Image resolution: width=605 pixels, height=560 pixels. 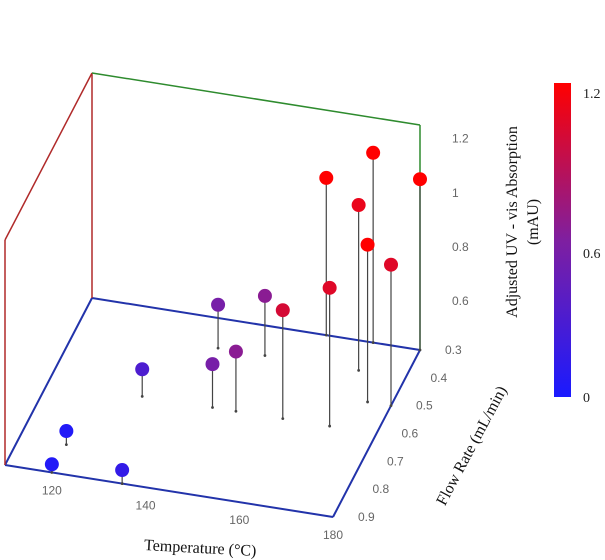 I want to click on colorbar-tick-label: 0, so click(x=586, y=398).